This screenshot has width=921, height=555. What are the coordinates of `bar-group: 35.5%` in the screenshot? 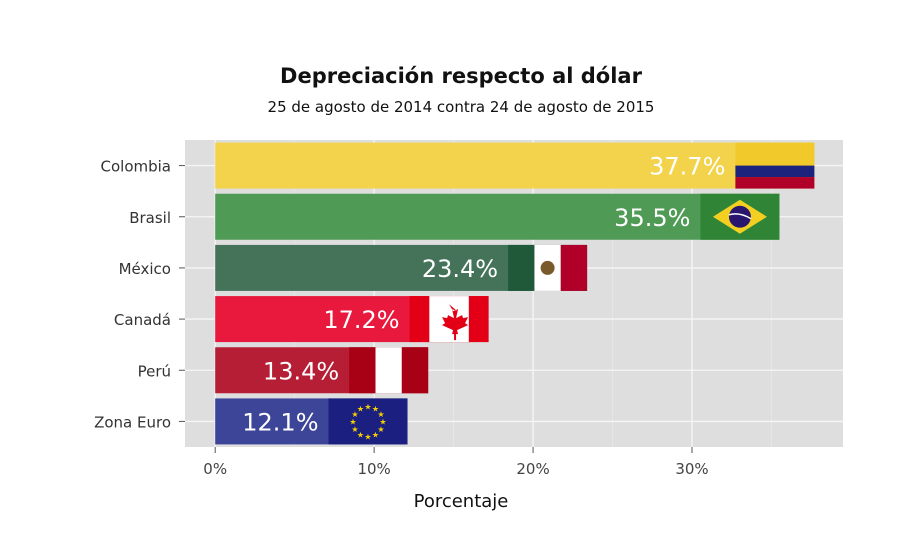 It's located at (497, 216).